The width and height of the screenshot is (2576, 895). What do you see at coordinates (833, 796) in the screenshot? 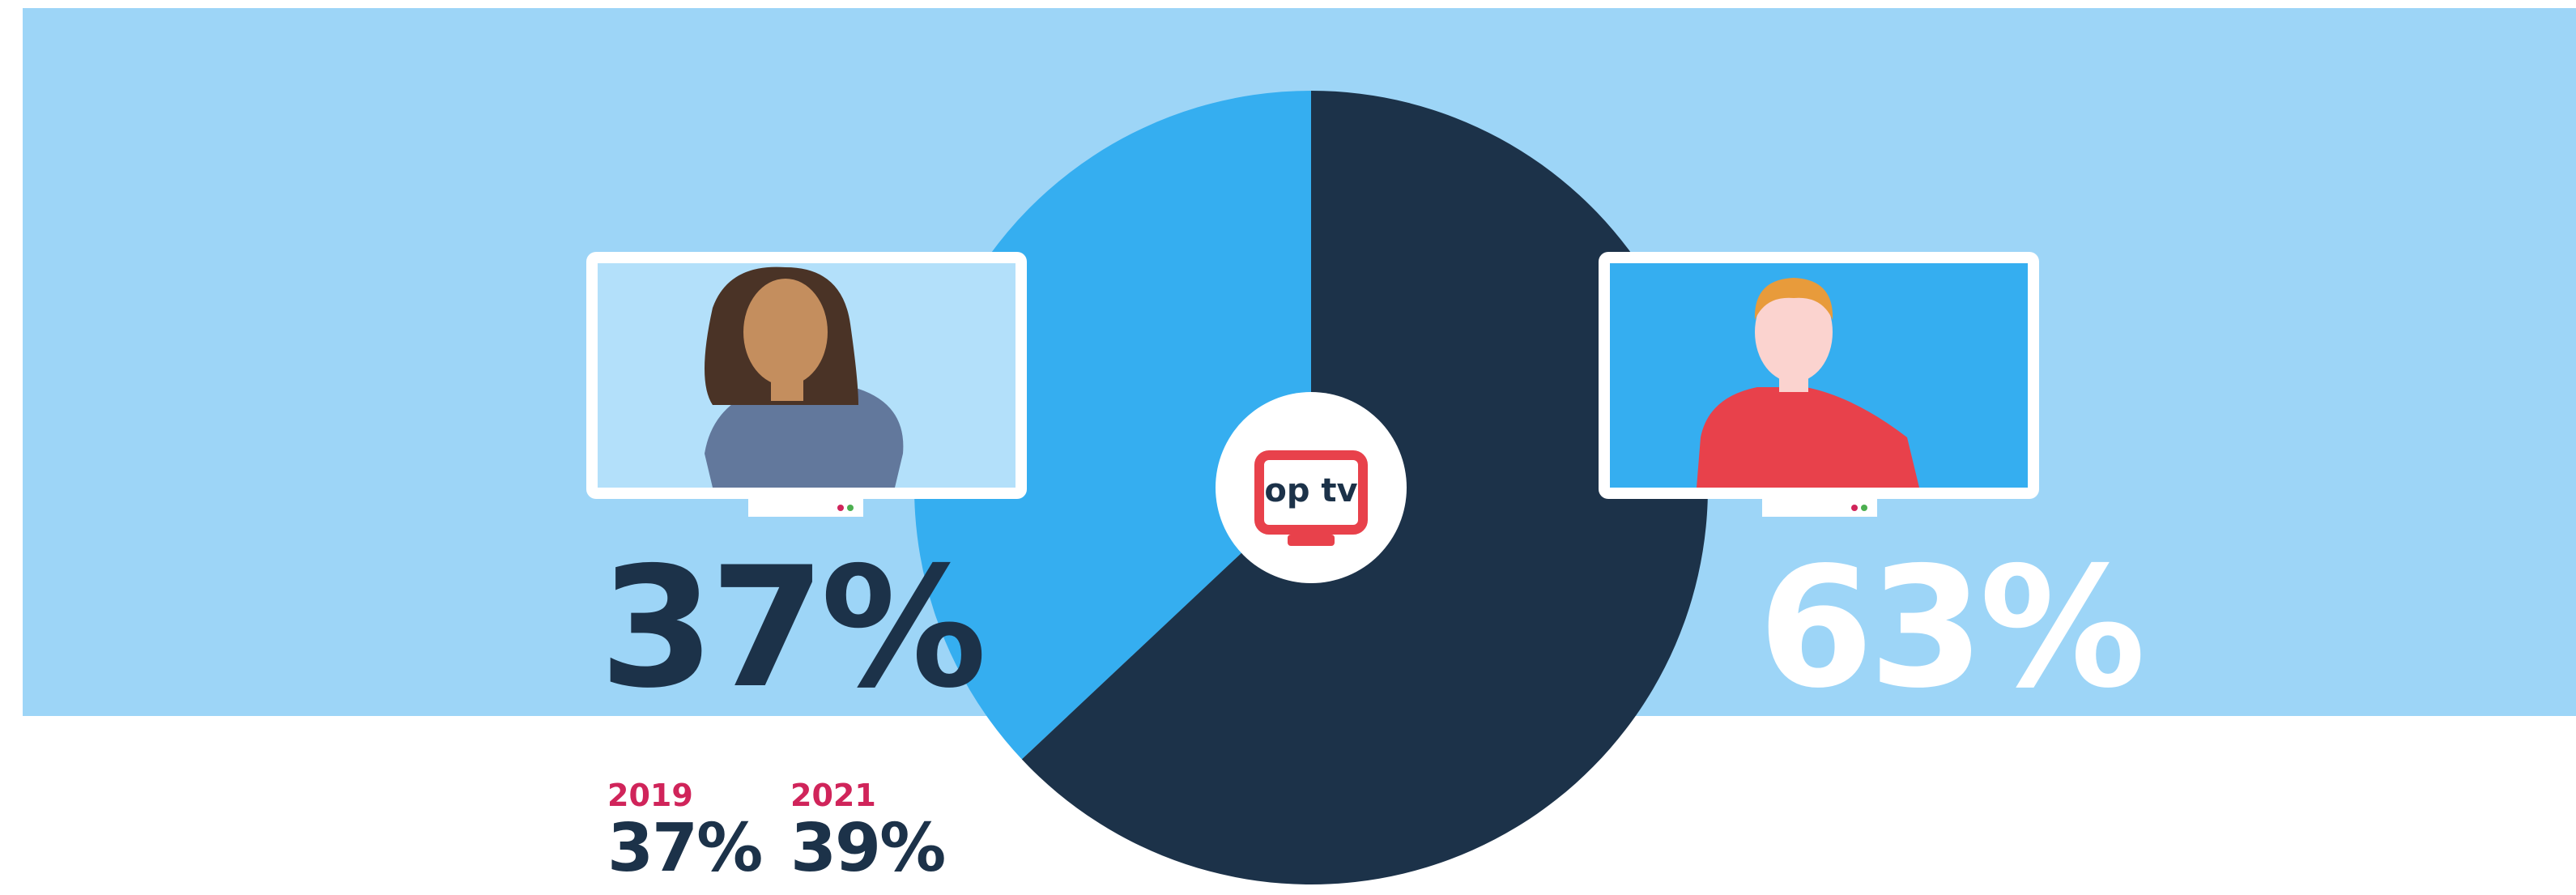
I see `history-year: 2021` at bounding box center [833, 796].